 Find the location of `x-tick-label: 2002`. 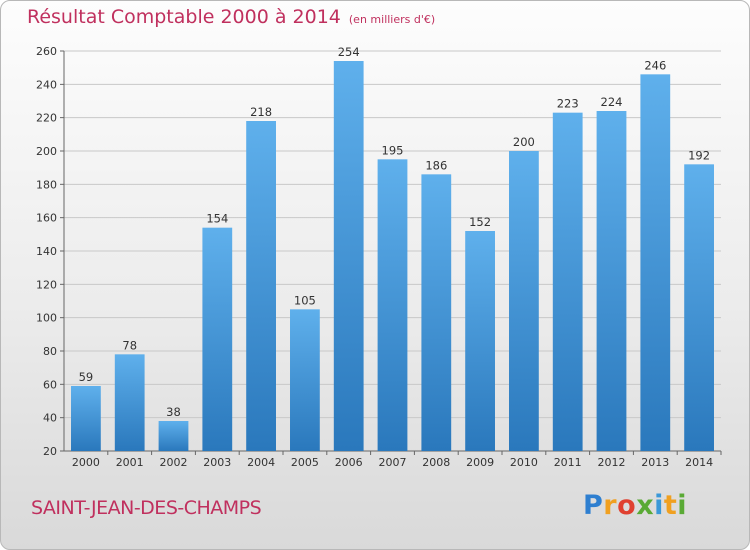

x-tick-label: 2002 is located at coordinates (174, 462).